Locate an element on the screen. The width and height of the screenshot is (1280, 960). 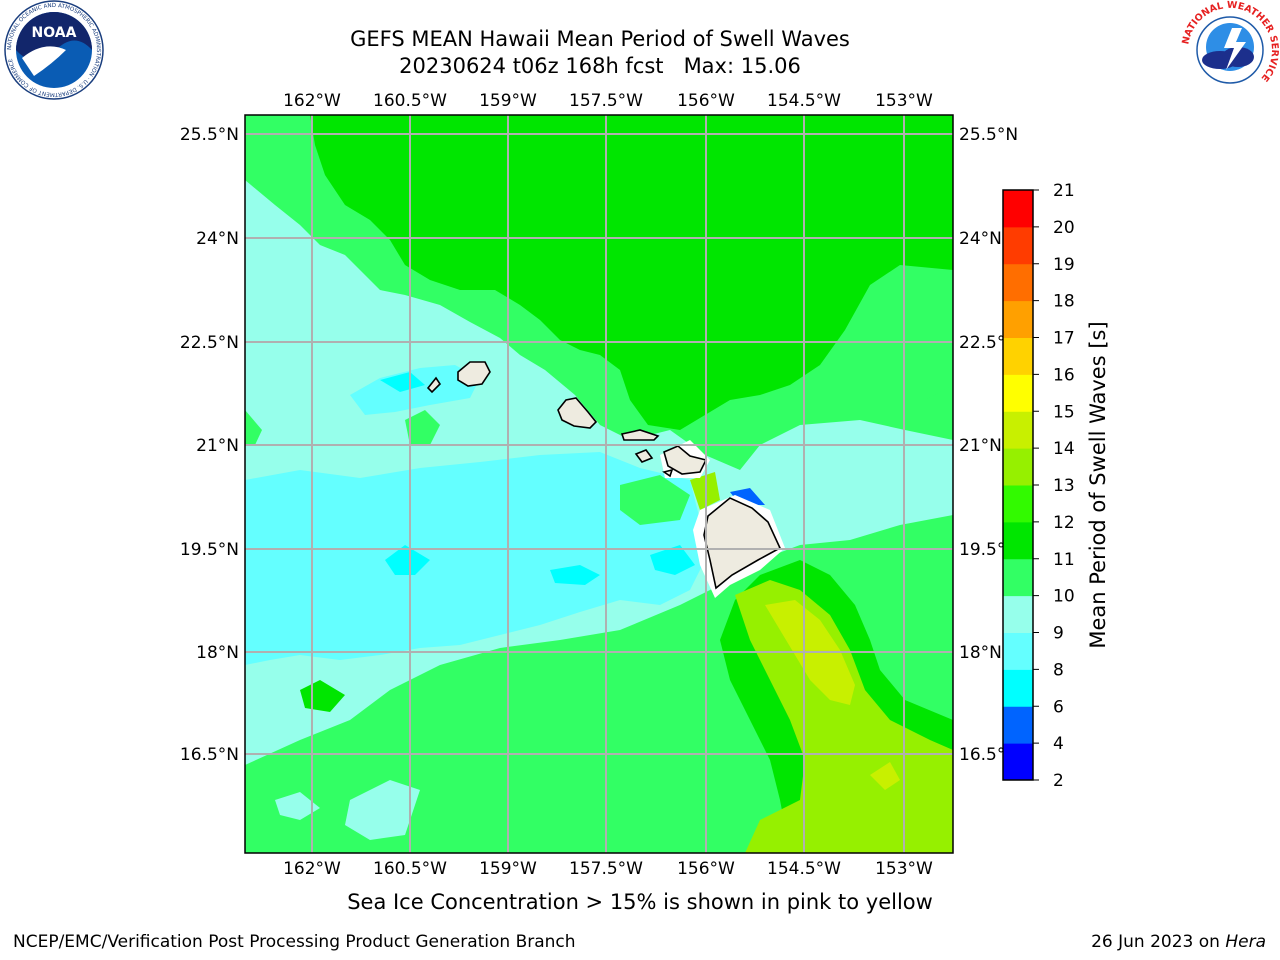
colorbar-tick-label: 9 is located at coordinates (1058, 634).